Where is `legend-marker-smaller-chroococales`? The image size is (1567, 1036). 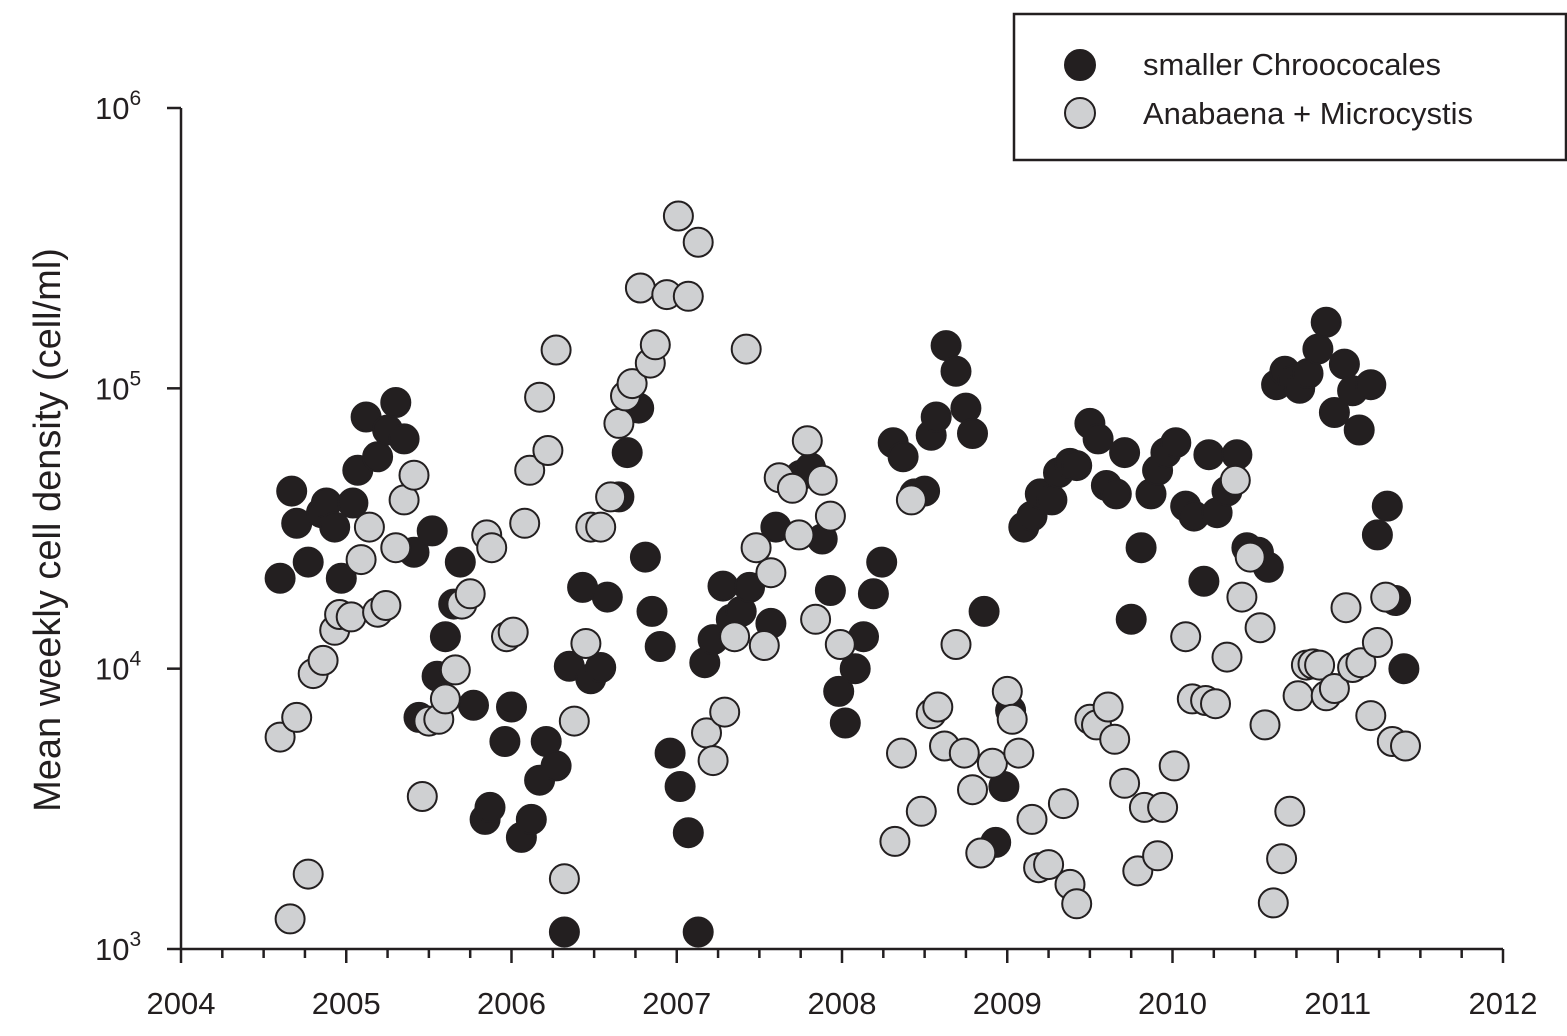
legend-marker-smaller-chroococales is located at coordinates (1080, 65).